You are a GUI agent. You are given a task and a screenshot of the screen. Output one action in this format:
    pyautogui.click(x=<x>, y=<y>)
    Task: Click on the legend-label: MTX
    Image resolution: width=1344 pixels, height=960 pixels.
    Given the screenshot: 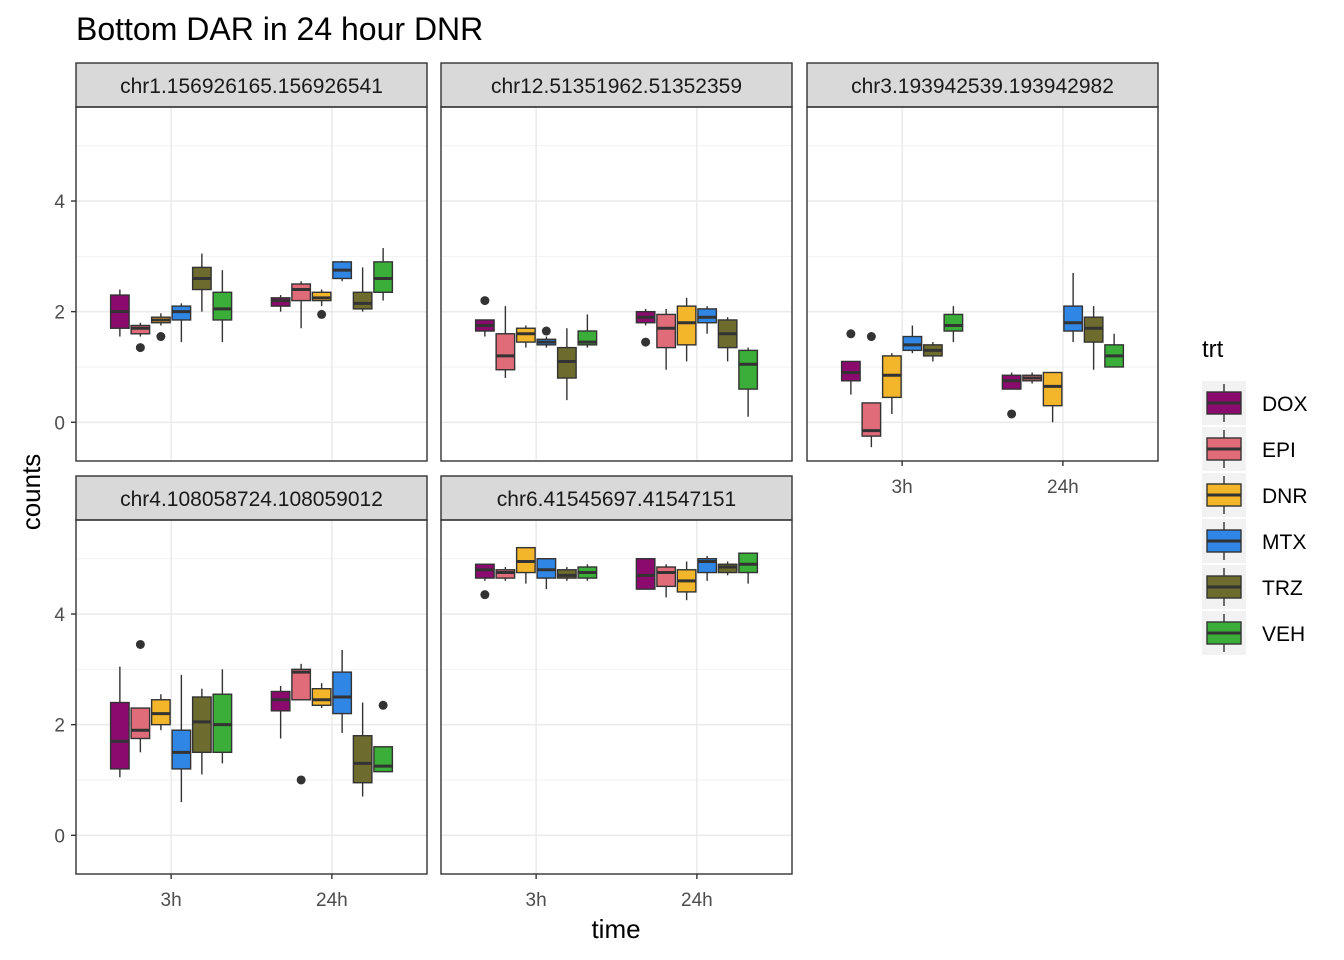 What is the action you would take?
    pyautogui.click(x=1284, y=542)
    